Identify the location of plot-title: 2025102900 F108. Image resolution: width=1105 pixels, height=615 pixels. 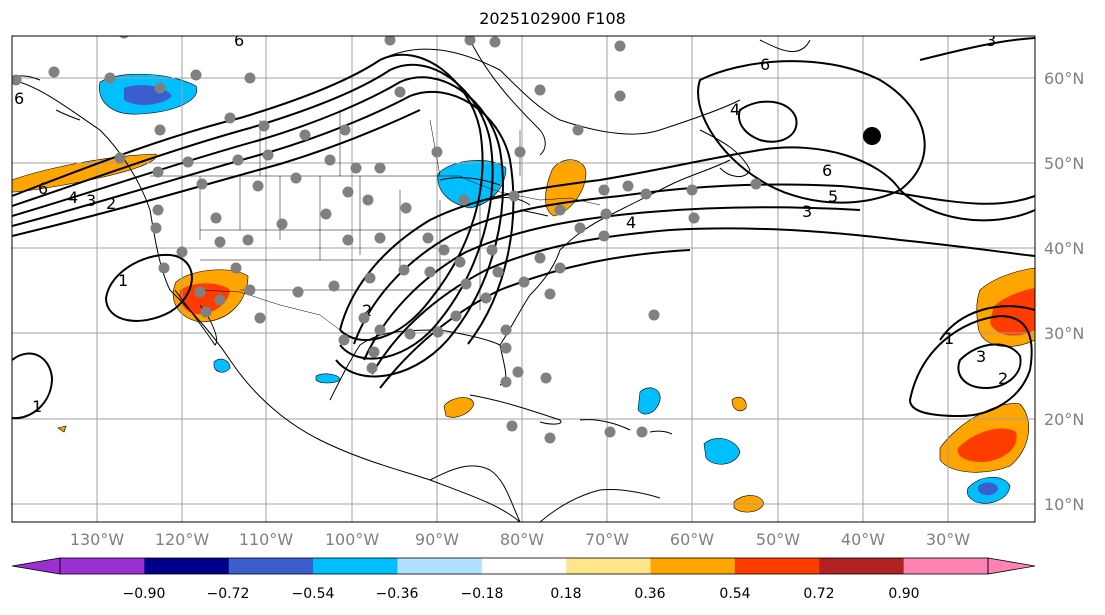
(552, 18).